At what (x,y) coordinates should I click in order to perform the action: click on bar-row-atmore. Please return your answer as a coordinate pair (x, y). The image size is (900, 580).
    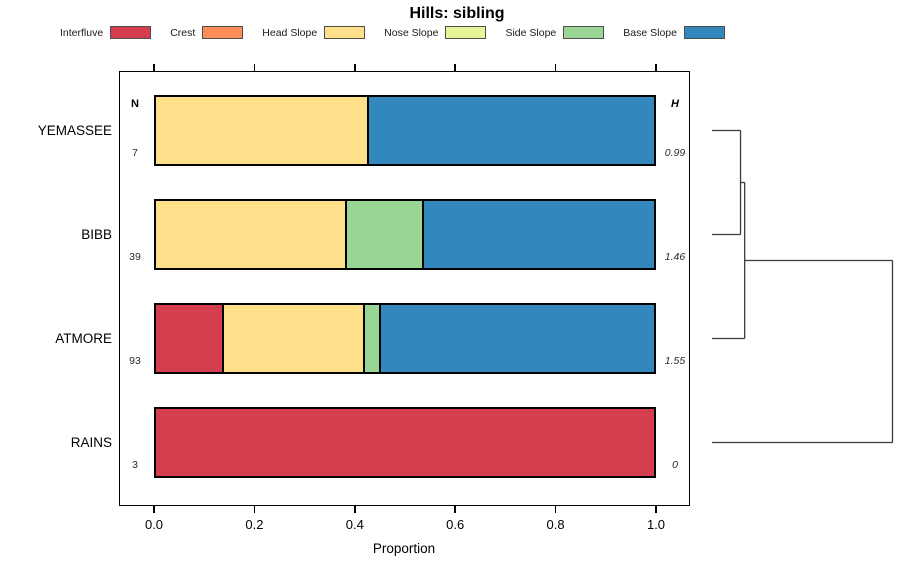
    Looking at the image, I should click on (405, 338).